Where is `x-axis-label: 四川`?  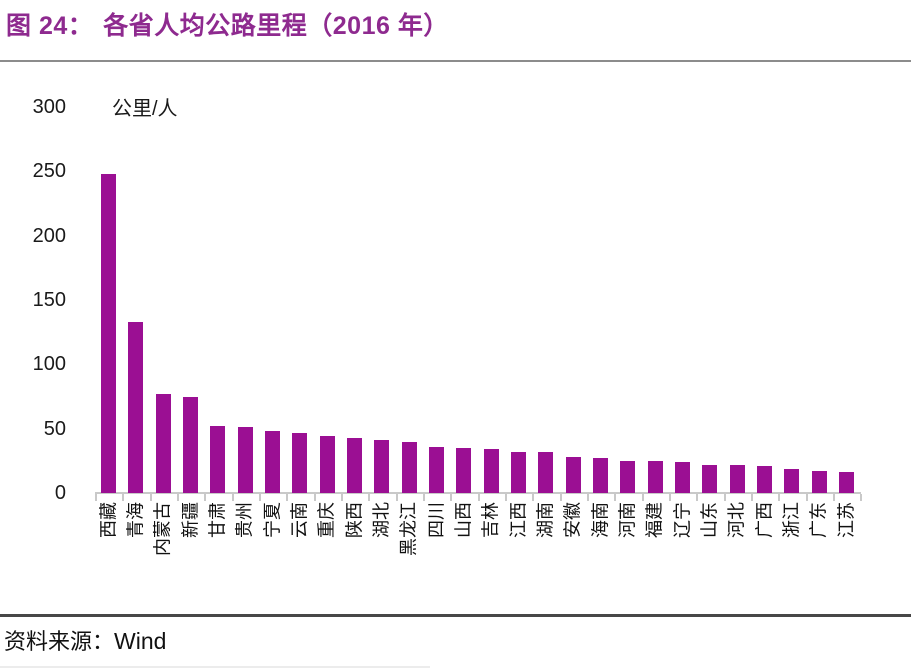
x-axis-label: 四川 is located at coordinates (436, 556).